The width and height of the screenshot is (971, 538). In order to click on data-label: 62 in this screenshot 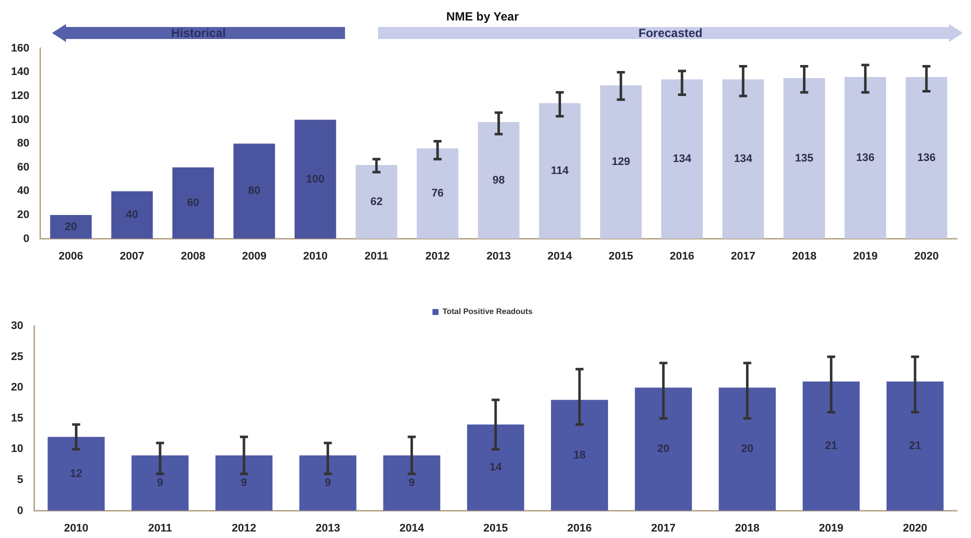, I will do `click(376, 202)`.